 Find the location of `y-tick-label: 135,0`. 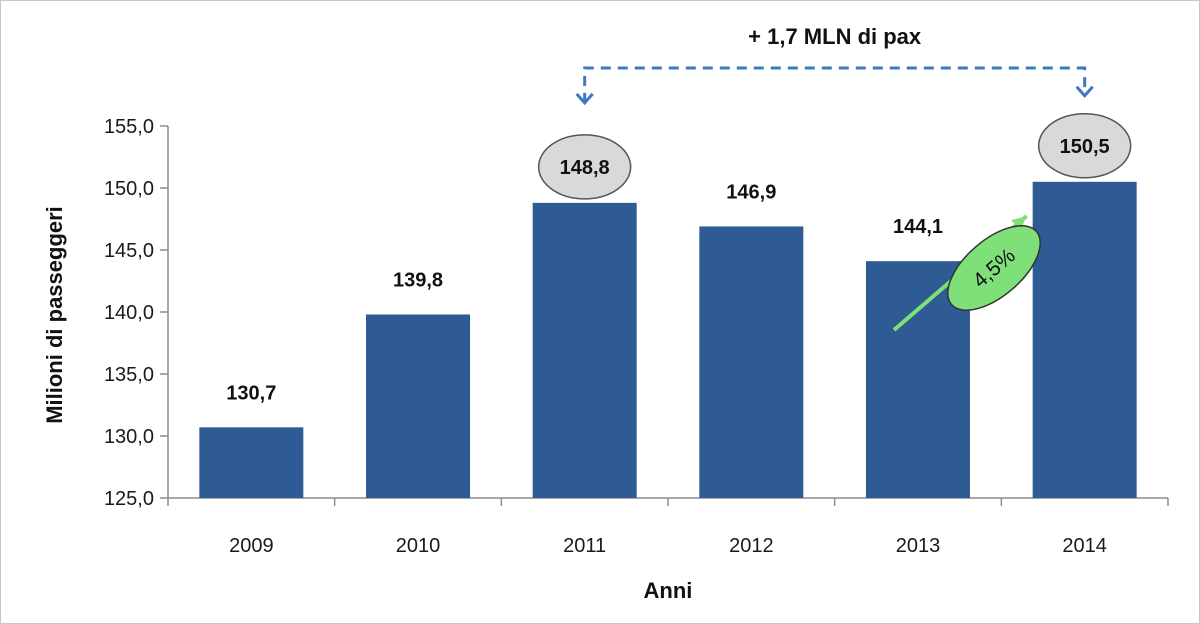

y-tick-label: 135,0 is located at coordinates (129, 375).